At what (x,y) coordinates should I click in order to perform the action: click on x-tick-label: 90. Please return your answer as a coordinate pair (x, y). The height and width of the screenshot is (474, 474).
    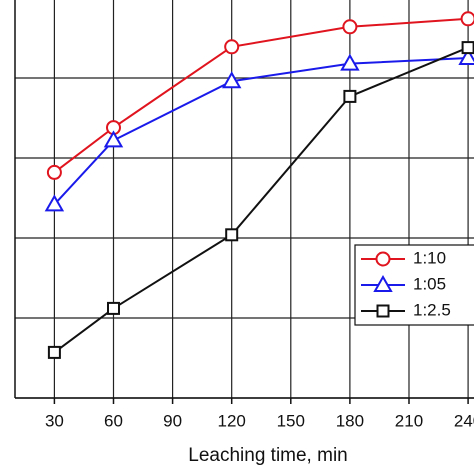
    Looking at the image, I should click on (172, 420).